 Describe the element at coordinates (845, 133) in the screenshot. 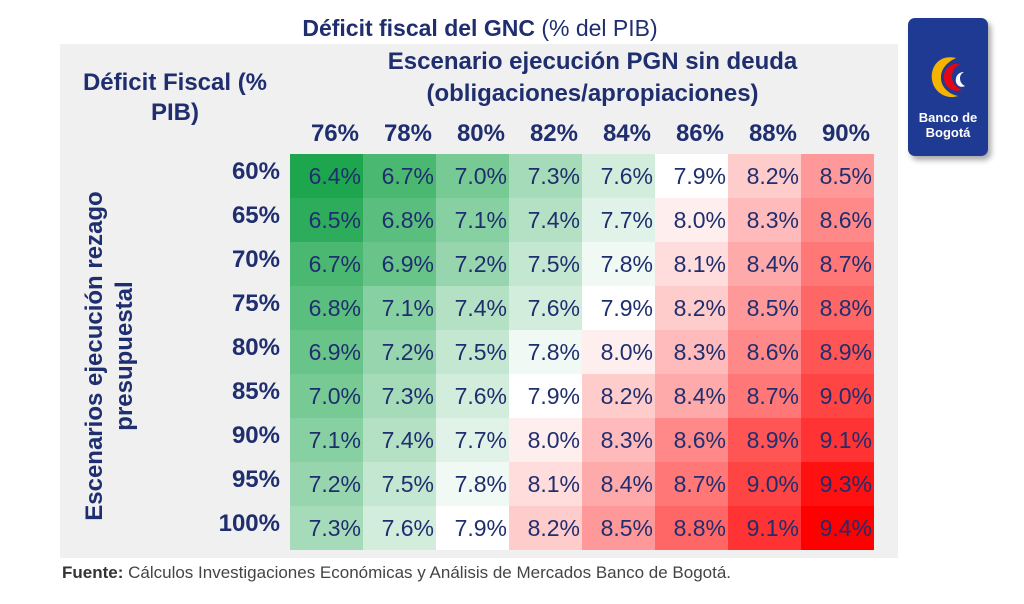

I see `column-header: 90%` at that location.